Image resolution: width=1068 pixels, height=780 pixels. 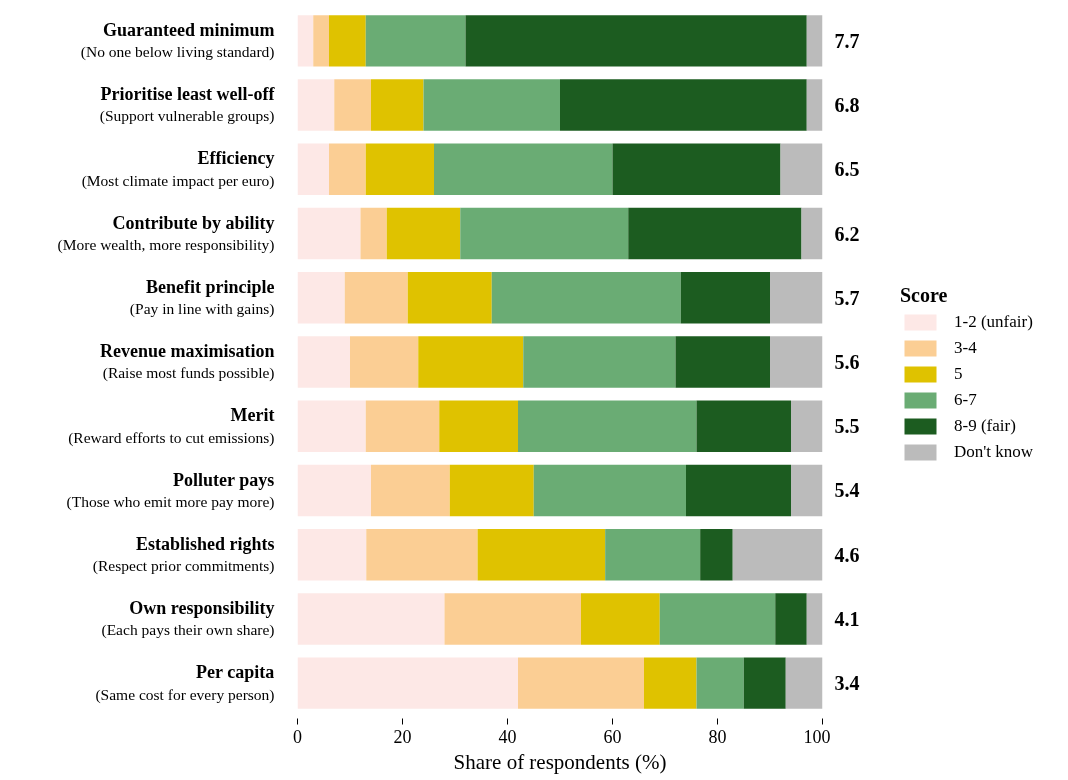 What do you see at coordinates (847, 297) in the screenshot?
I see `text: 5.7` at bounding box center [847, 297].